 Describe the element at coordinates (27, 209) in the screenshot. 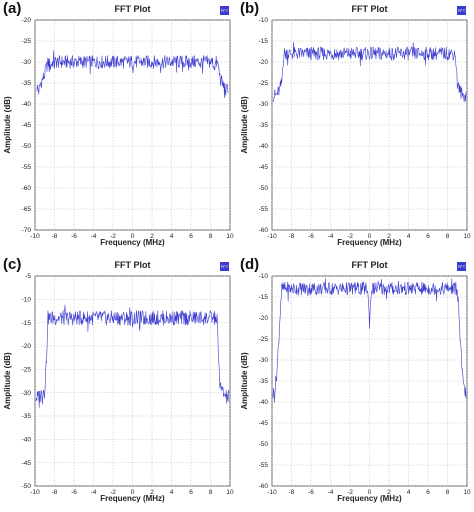

I see `y-tick-label: -65` at that location.